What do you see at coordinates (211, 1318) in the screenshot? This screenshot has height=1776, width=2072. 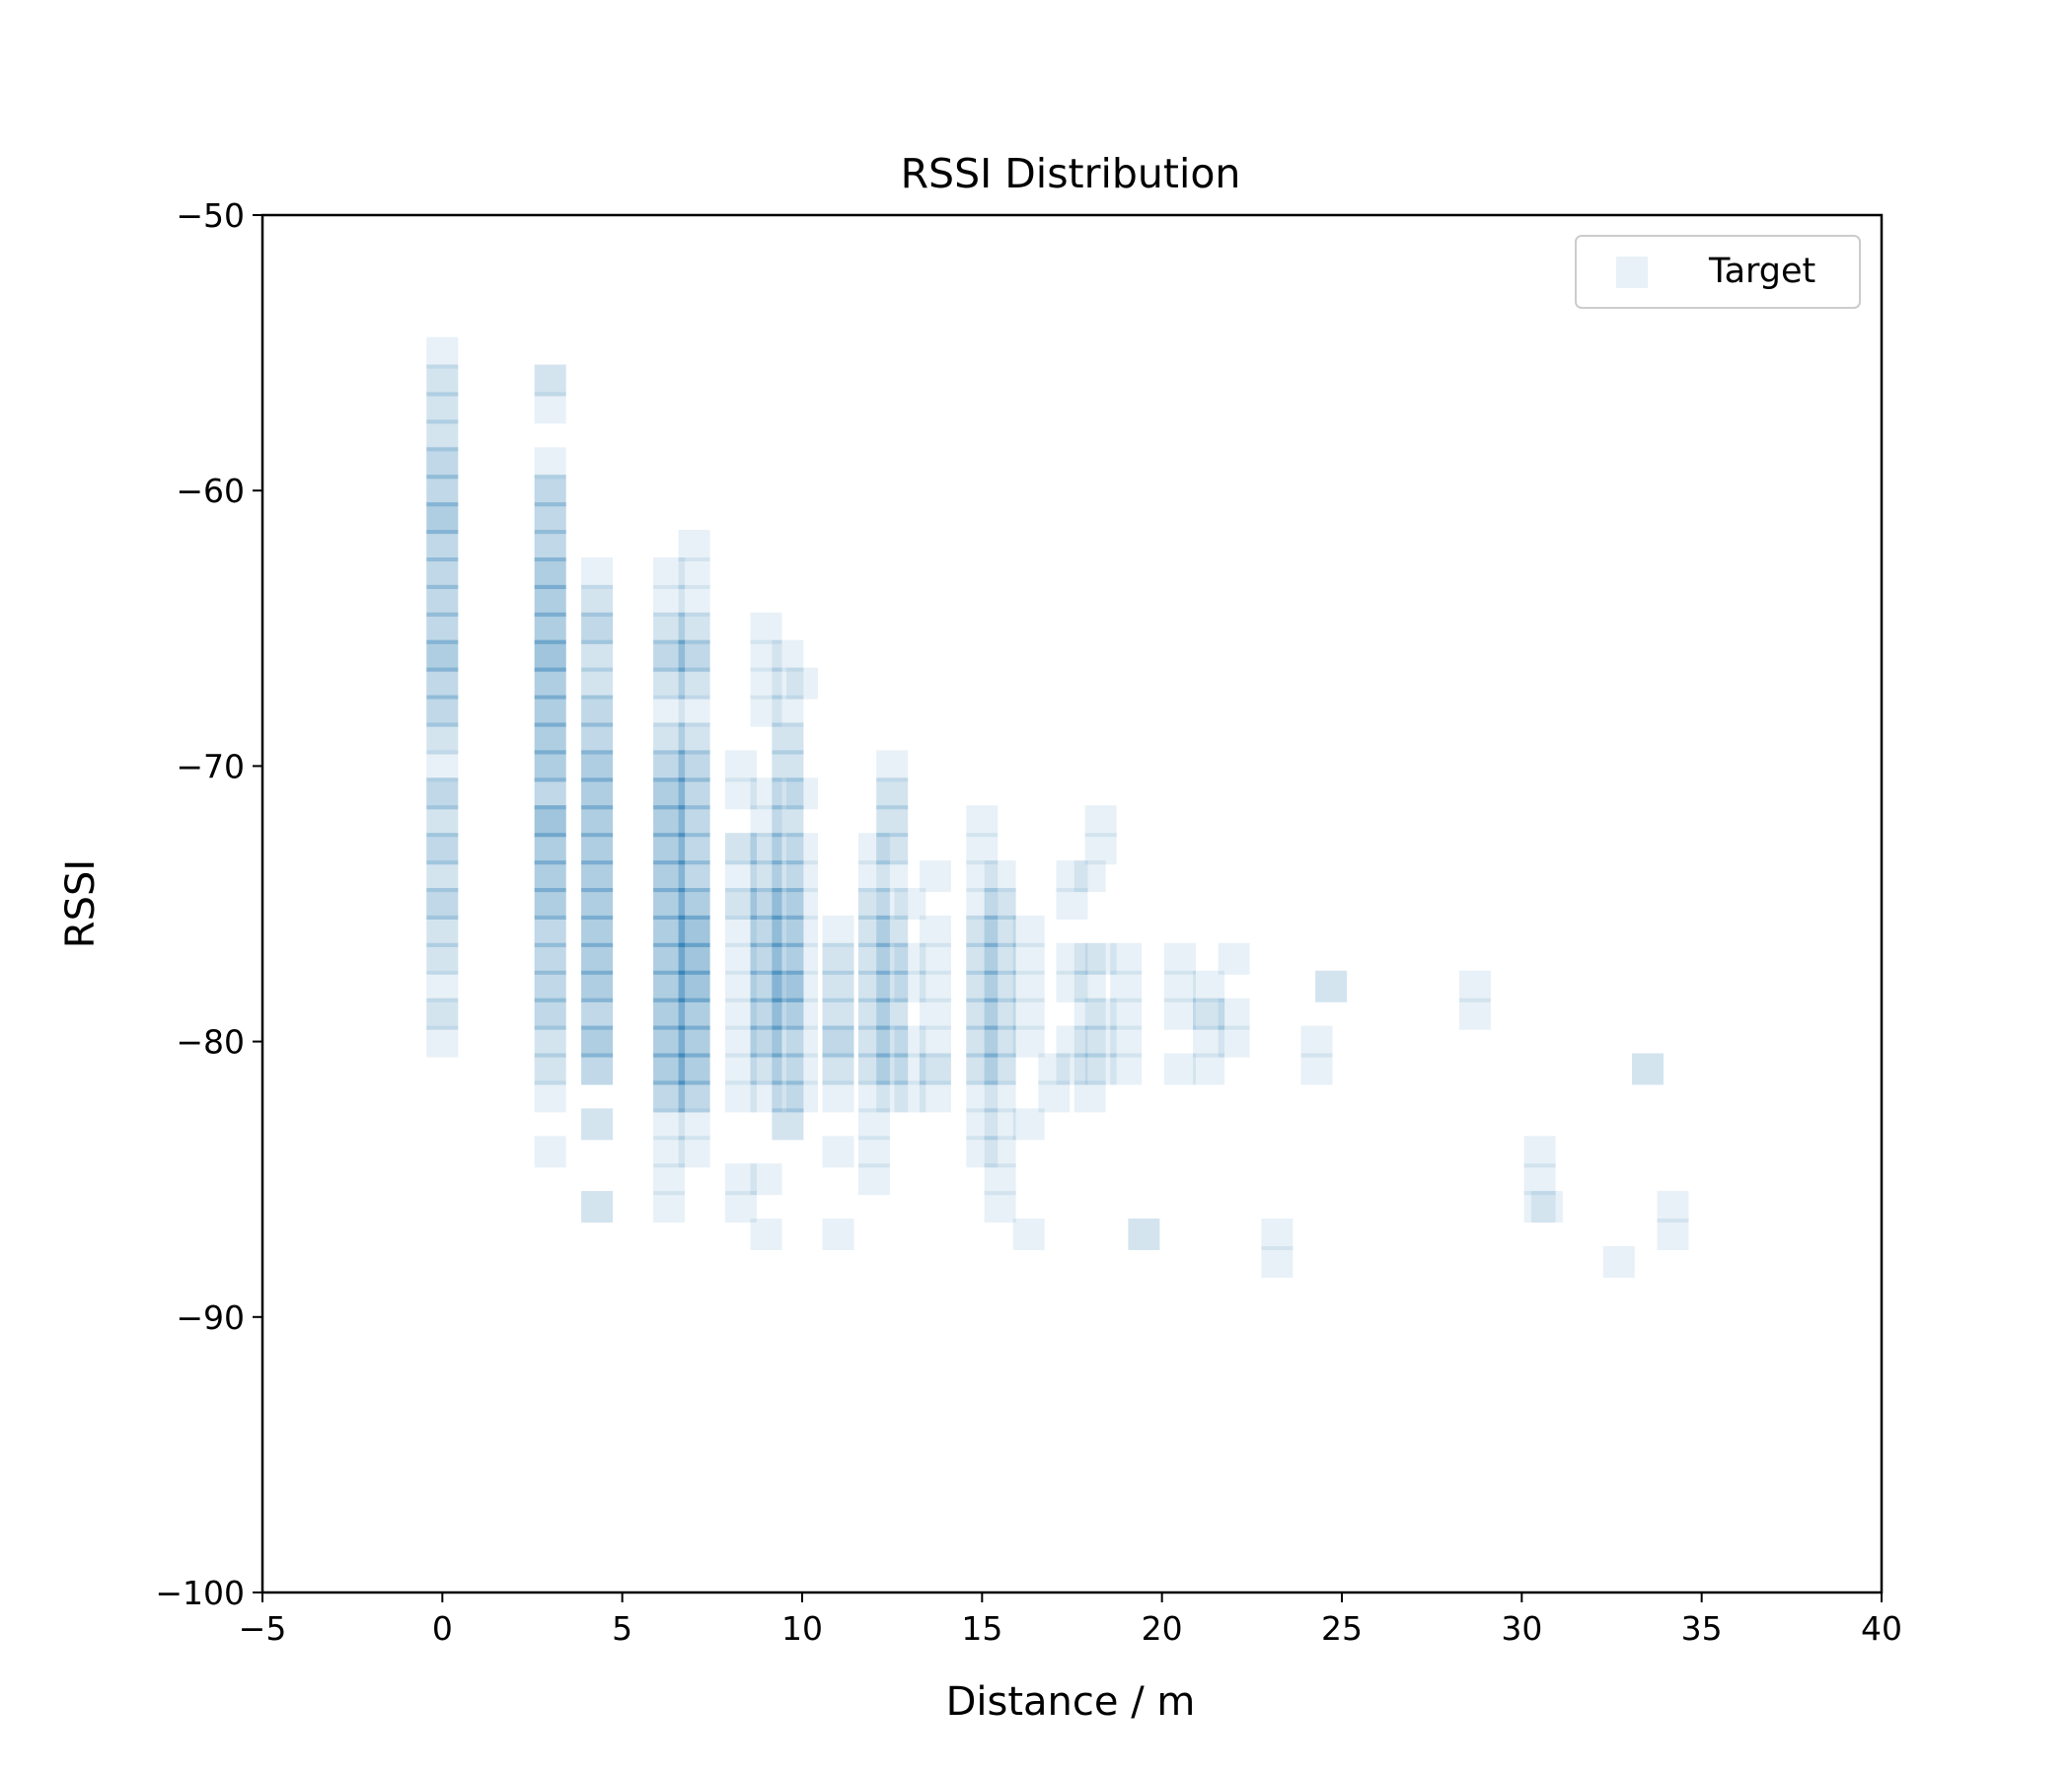 I see `y-tick-label: −90` at bounding box center [211, 1318].